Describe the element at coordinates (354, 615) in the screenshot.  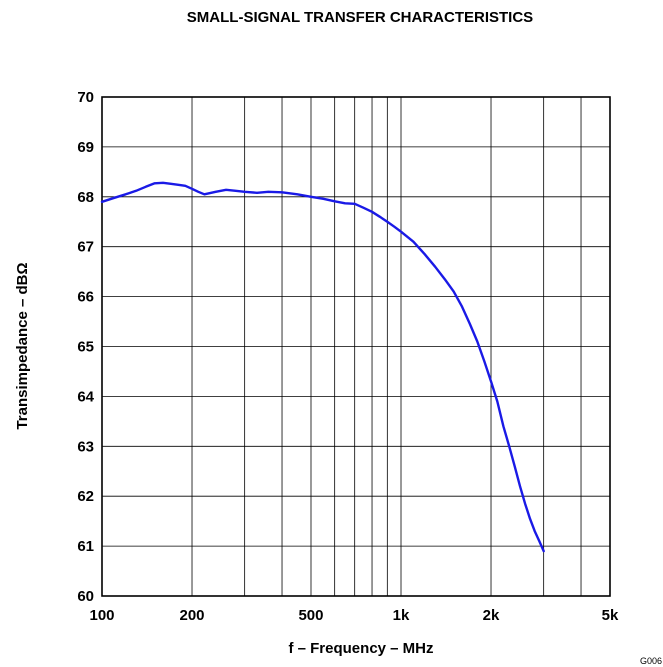
I see `x-tick-labels: 100 200 500 1k 2k 5k` at that location.